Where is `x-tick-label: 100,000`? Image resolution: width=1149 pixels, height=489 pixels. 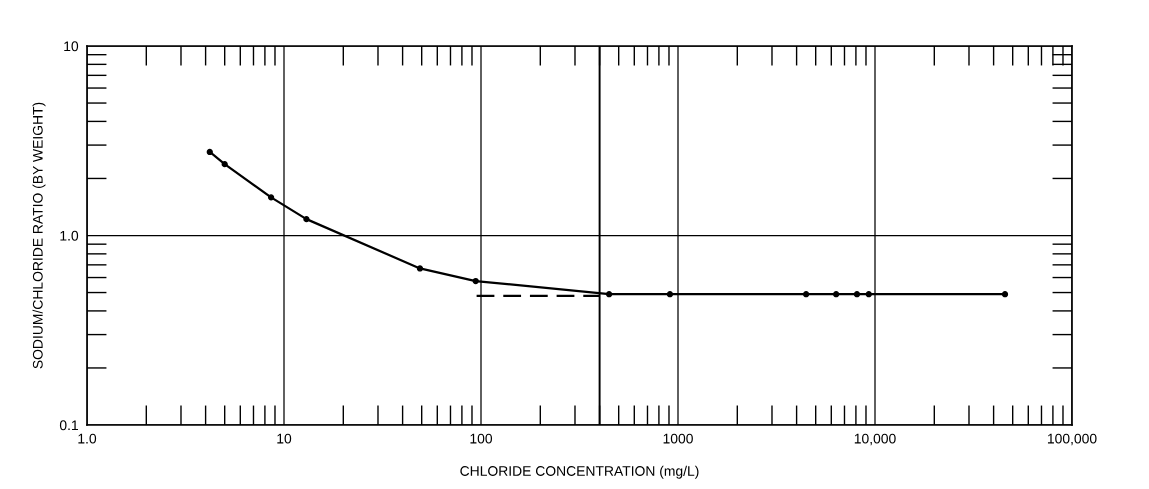 x-tick-label: 100,000 is located at coordinates (1072, 439).